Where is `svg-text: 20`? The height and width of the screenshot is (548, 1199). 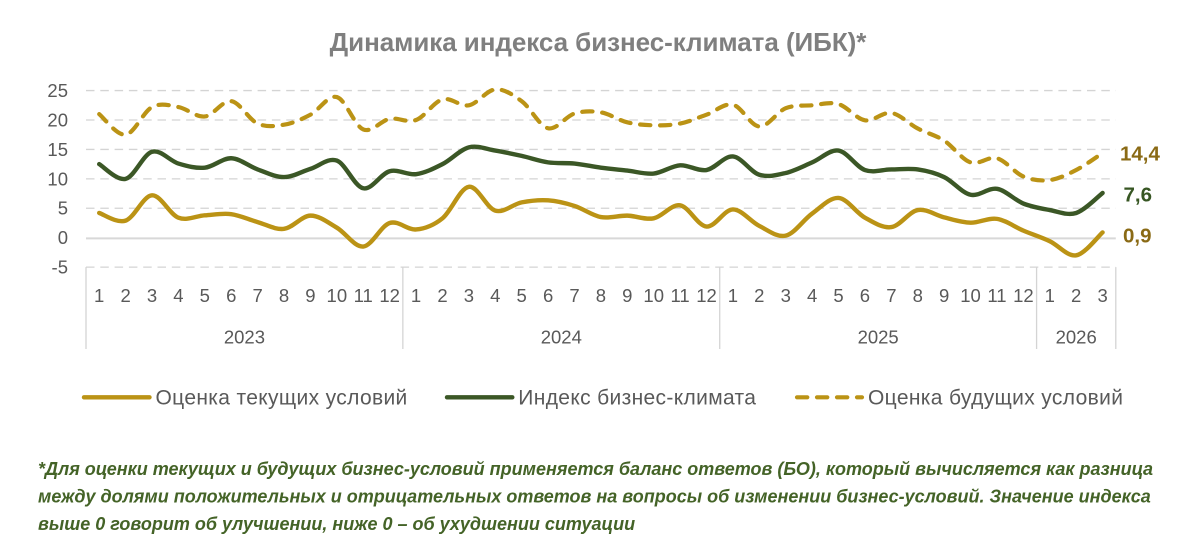 svg-text: 20 is located at coordinates (57, 119).